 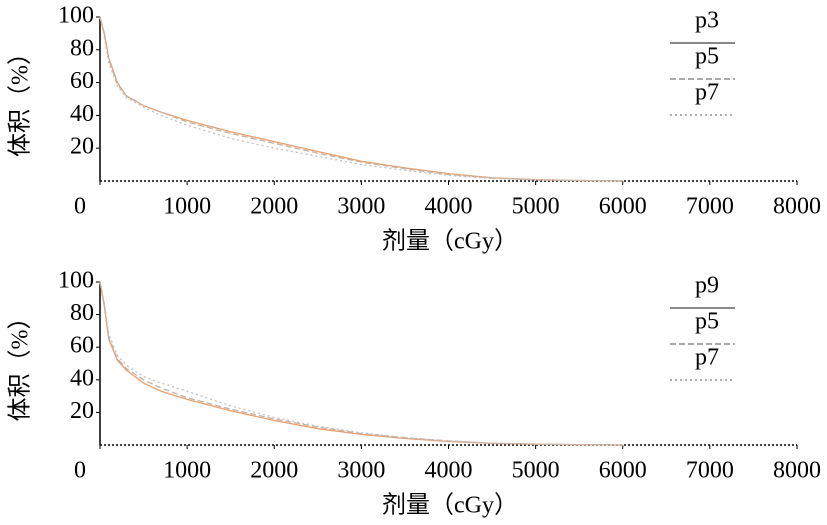 I want to click on legend-label: p3, so click(x=707, y=21).